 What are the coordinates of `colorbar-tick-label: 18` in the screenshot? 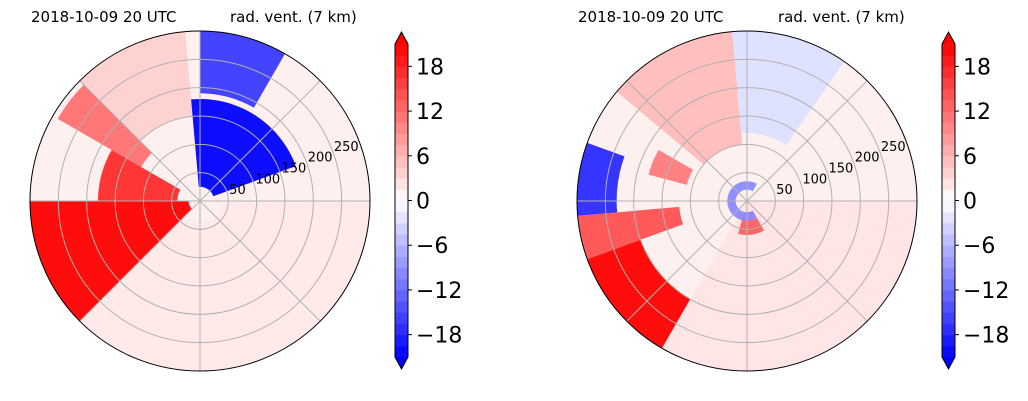 It's located at (430, 67).